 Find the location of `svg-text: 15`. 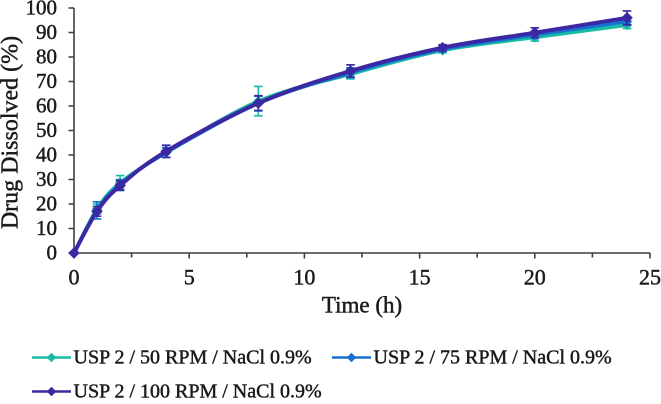

svg-text: 15 is located at coordinates (420, 277).